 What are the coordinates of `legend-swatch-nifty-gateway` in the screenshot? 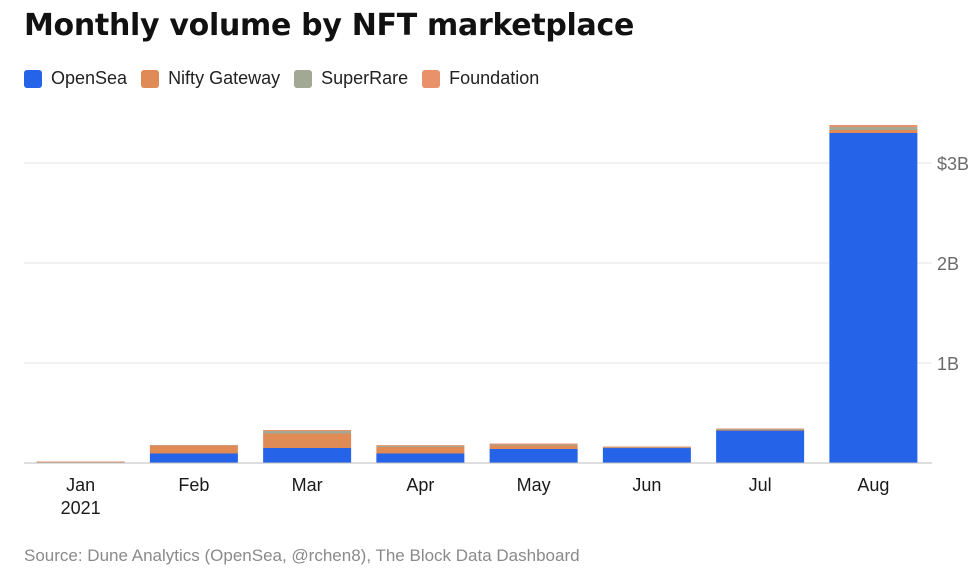 It's located at (150, 78).